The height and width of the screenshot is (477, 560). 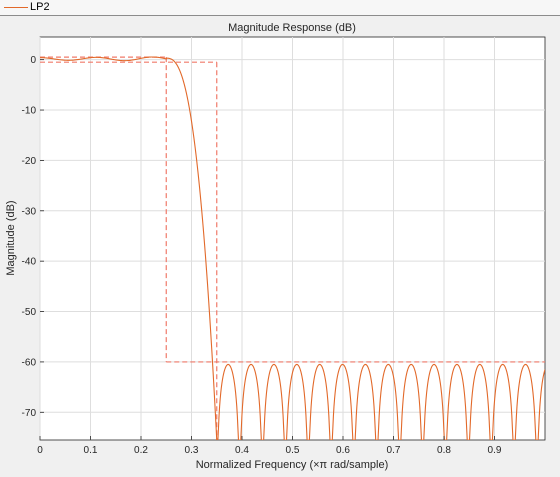 I want to click on x-axis-label: Normalized Frequency (×π rad/sample), so click(x=292, y=465).